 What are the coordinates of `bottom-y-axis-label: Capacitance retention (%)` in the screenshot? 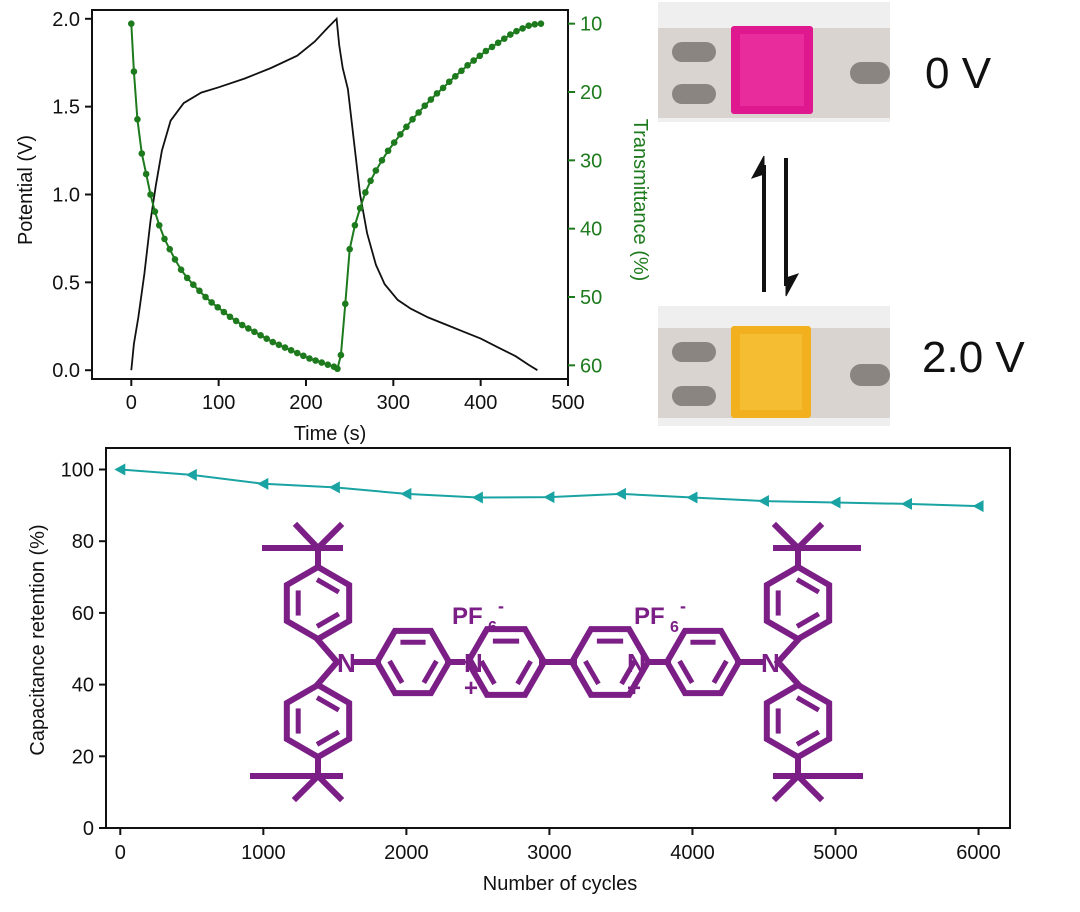 It's located at (38, 639).